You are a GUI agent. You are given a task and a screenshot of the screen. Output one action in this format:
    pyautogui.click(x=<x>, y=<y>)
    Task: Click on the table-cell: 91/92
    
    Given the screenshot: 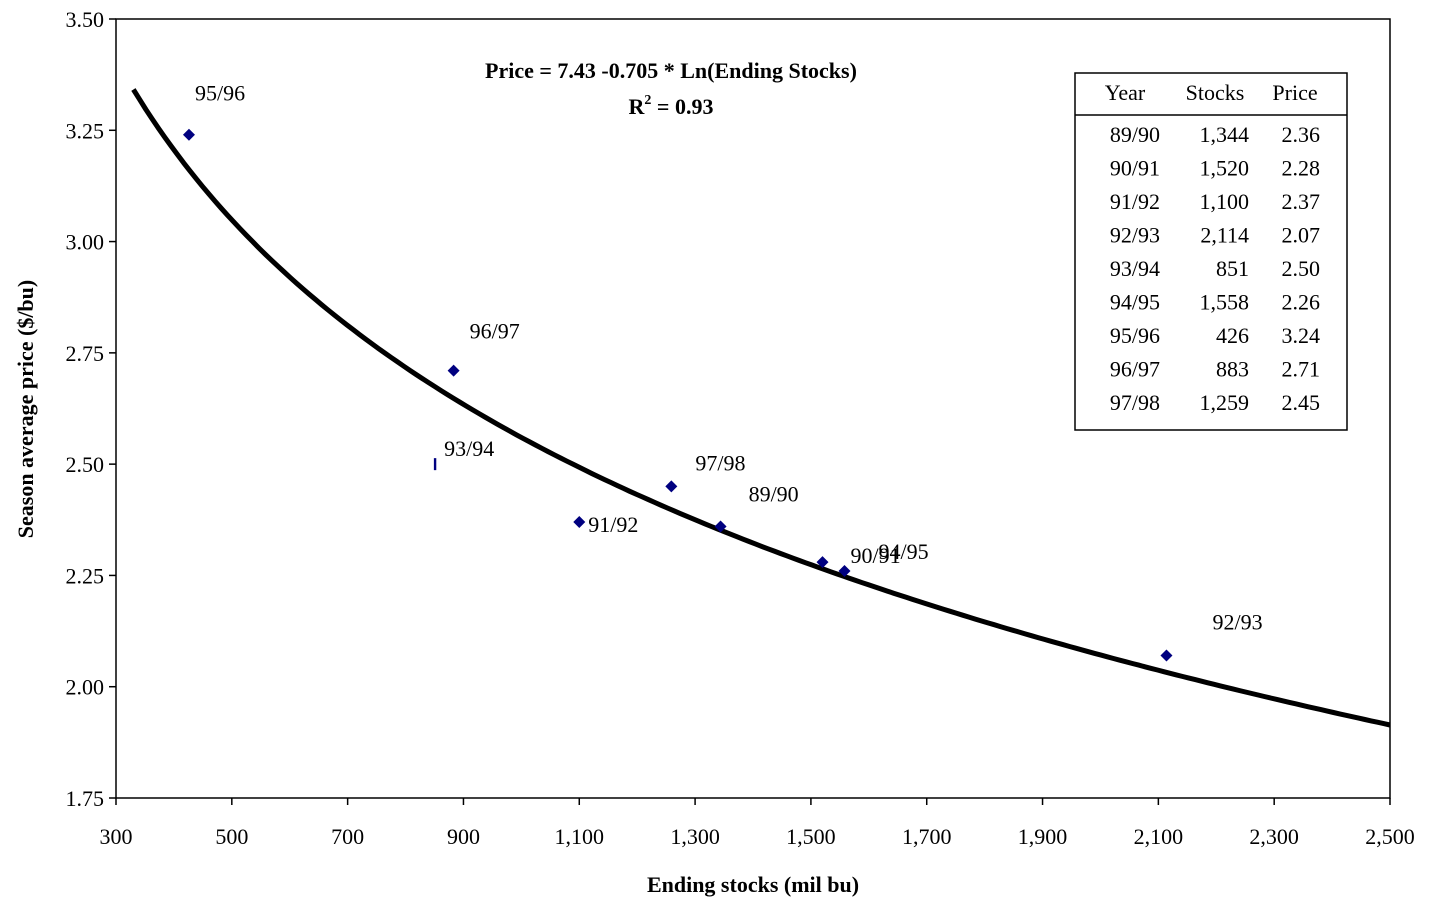 What is the action you would take?
    pyautogui.click(x=1135, y=201)
    